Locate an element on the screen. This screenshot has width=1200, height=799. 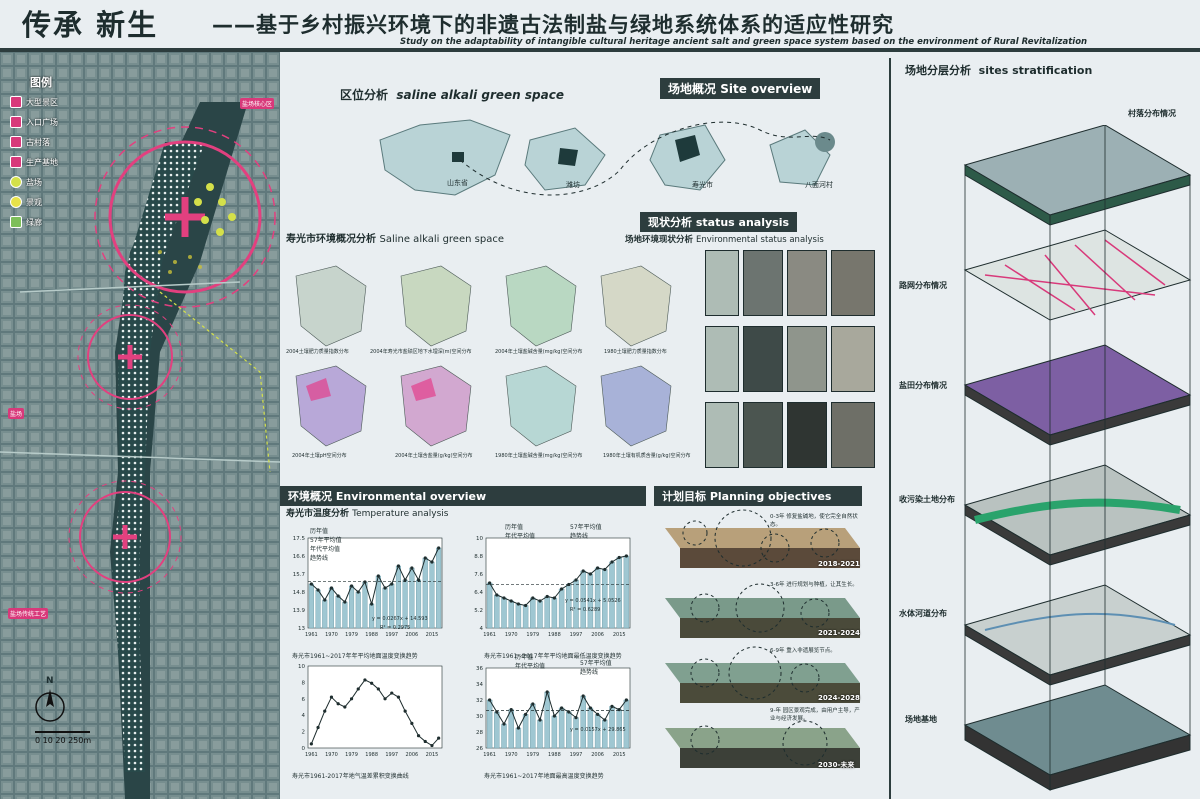
location-heading: 区位分析 saline alkali green space is located at coordinates (452, 95).